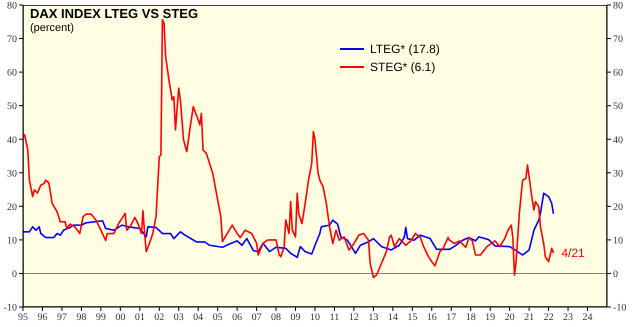  What do you see at coordinates (490, 318) in the screenshot?
I see `x-tick-label: 19` at bounding box center [490, 318].